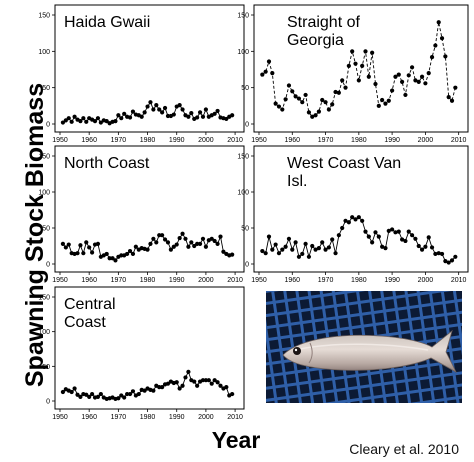 The width and height of the screenshot is (474, 462). What do you see at coordinates (235, 417) in the screenshot?
I see `x-tick-label: 2010` at bounding box center [235, 417].